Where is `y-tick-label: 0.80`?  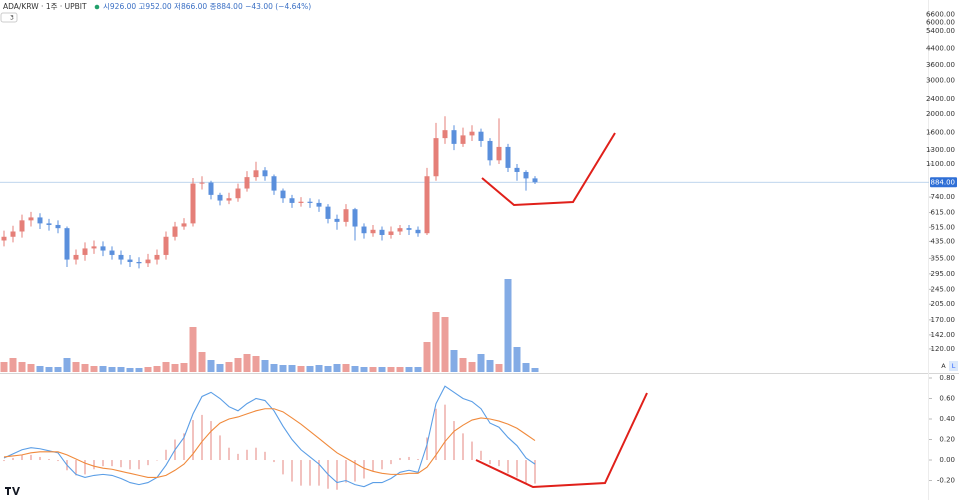 y-tick-label: 0.80 is located at coordinates (947, 378).